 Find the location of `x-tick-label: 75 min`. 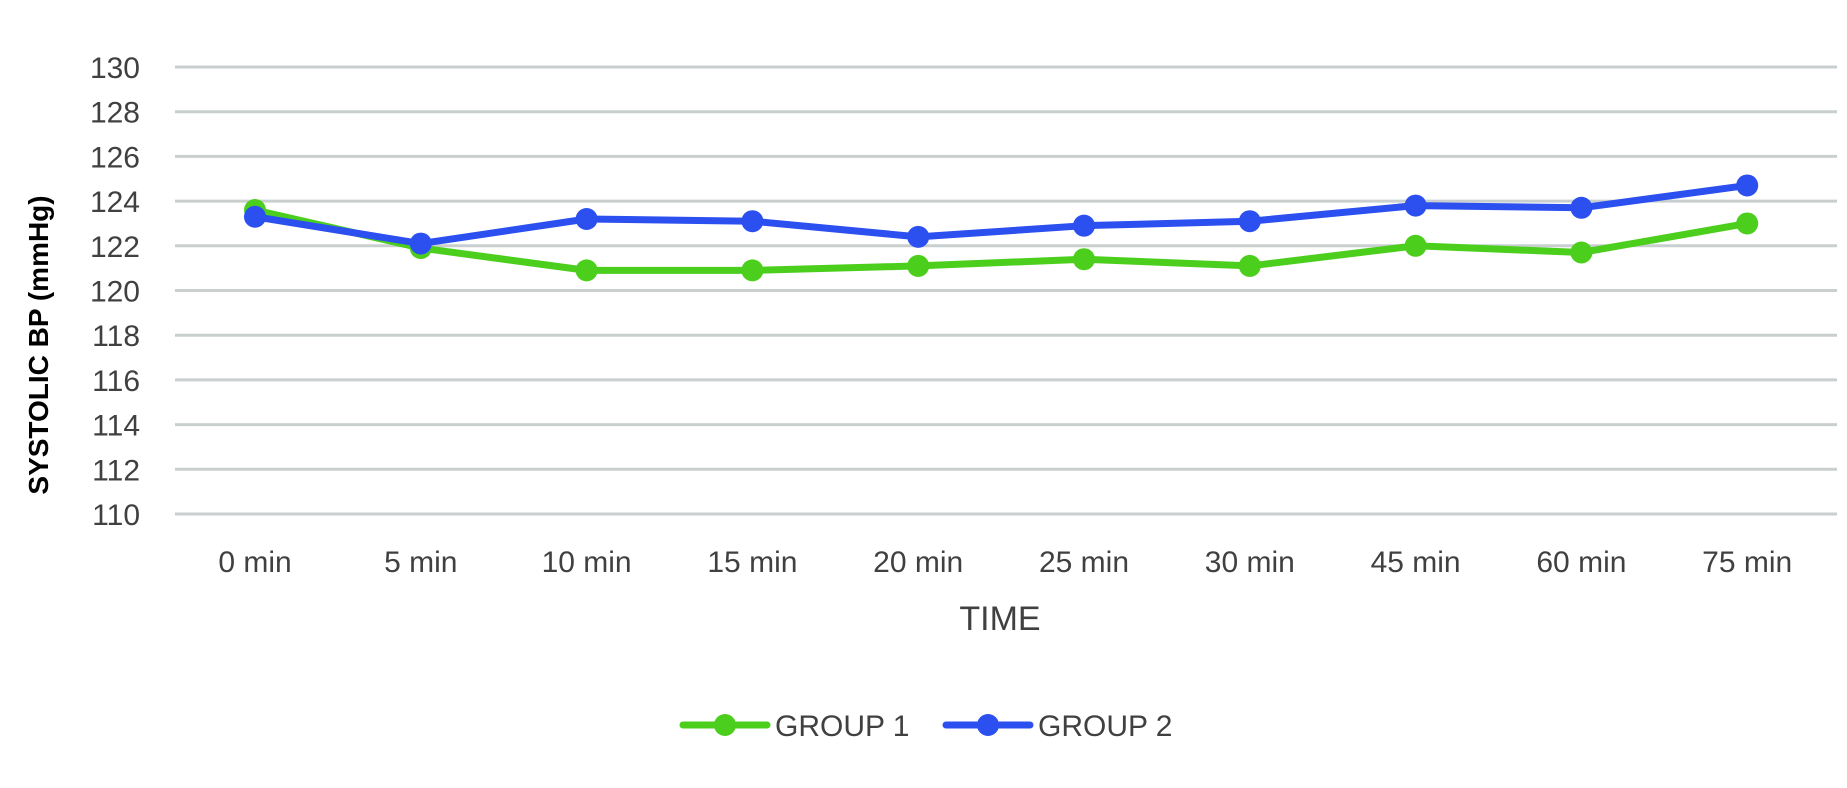

x-tick-label: 75 min is located at coordinates (1747, 562).